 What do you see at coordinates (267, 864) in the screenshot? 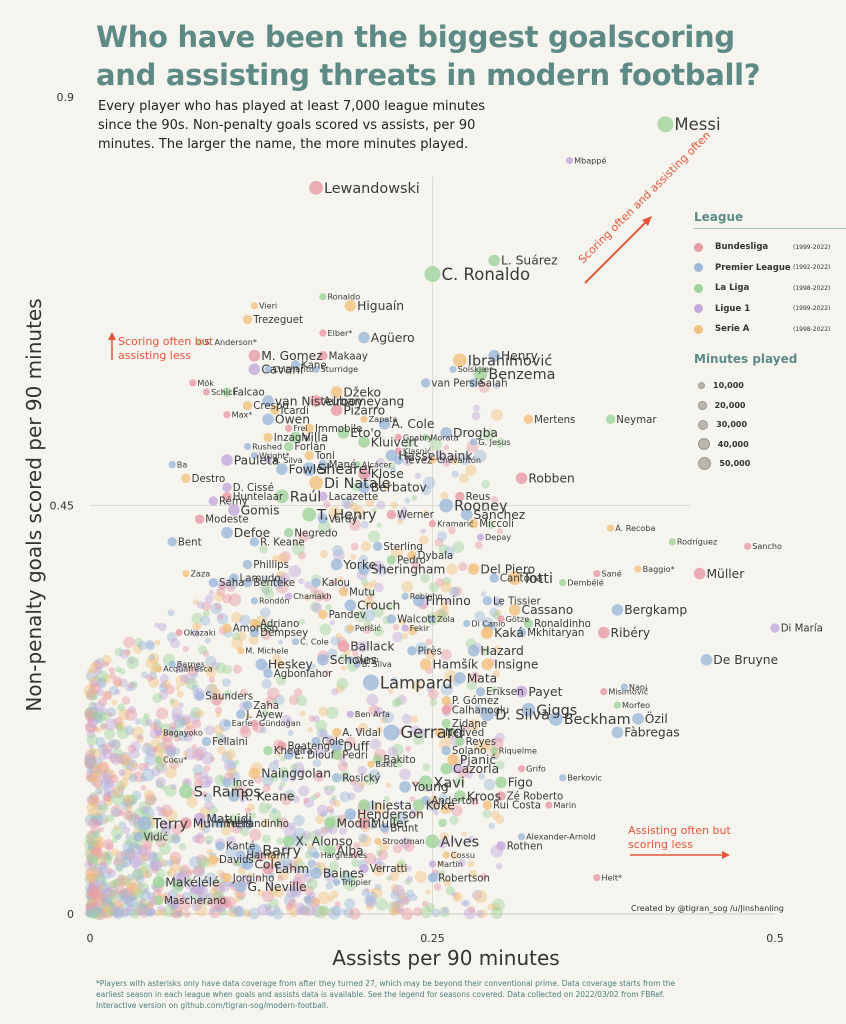
I see `point-label: Cole` at bounding box center [267, 864].